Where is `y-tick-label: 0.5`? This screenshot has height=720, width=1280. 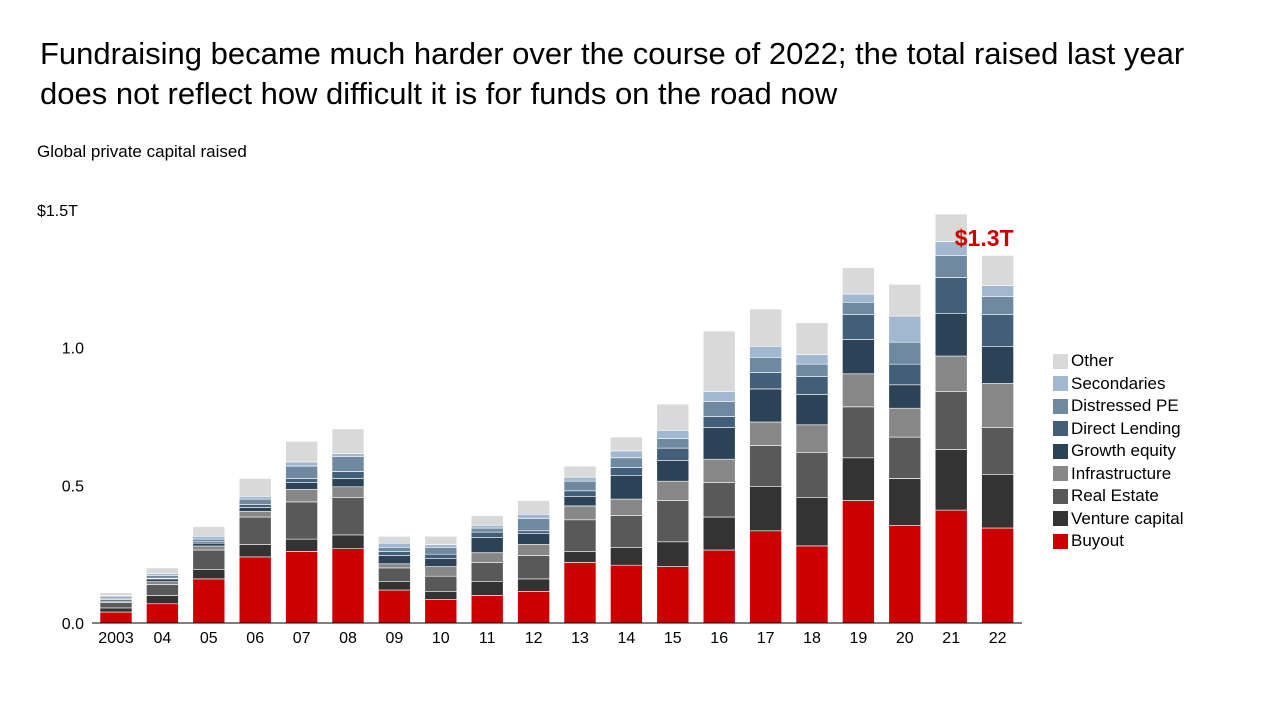
y-tick-label: 0.5 is located at coordinates (73, 486).